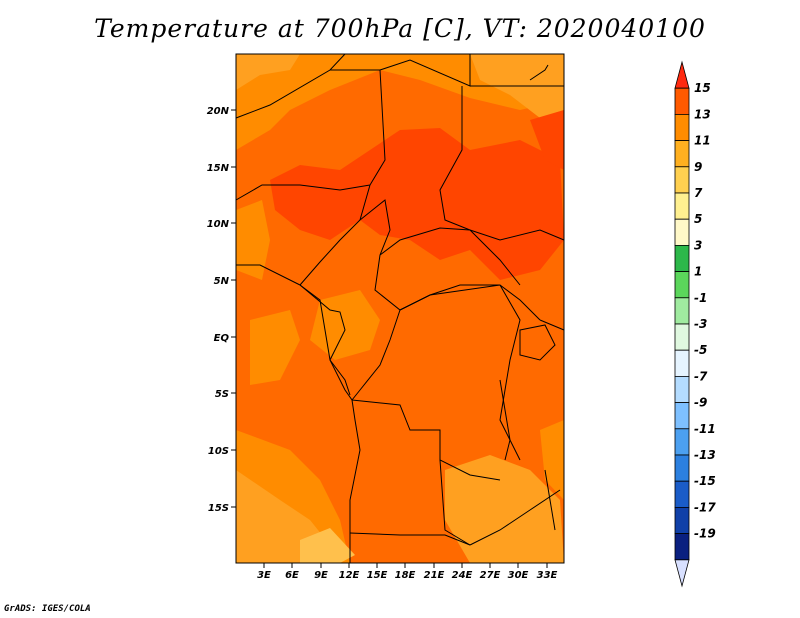 This screenshot has height=618, width=800. What do you see at coordinates (539, 72) in the screenshot?
I see `red-sea-coast` at bounding box center [539, 72].